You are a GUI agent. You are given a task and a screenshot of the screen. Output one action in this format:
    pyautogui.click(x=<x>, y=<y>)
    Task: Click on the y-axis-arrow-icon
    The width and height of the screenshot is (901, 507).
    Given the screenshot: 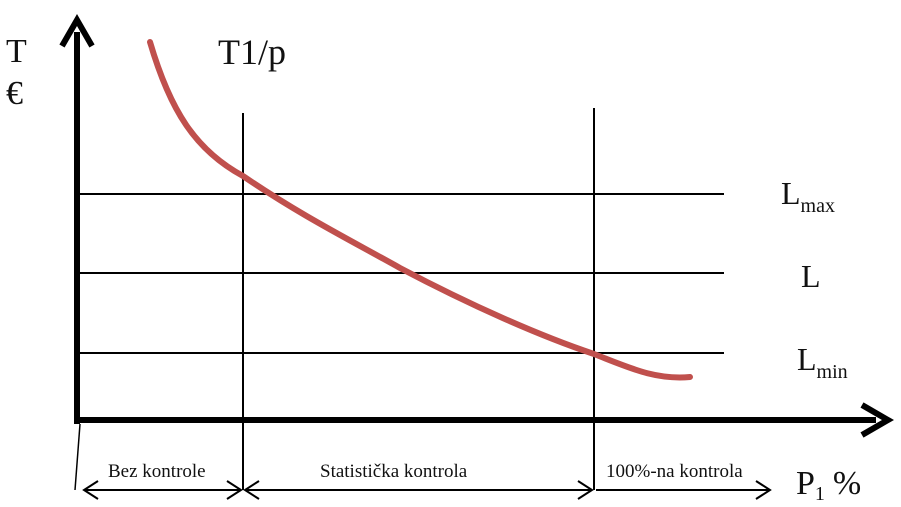 What is the action you would take?
    pyautogui.click(x=77, y=30)
    